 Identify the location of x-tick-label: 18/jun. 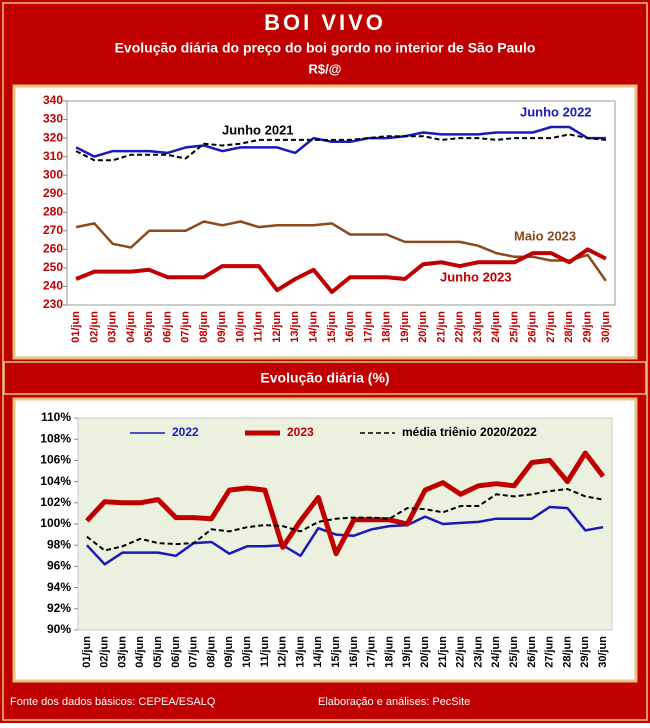
(389, 652).